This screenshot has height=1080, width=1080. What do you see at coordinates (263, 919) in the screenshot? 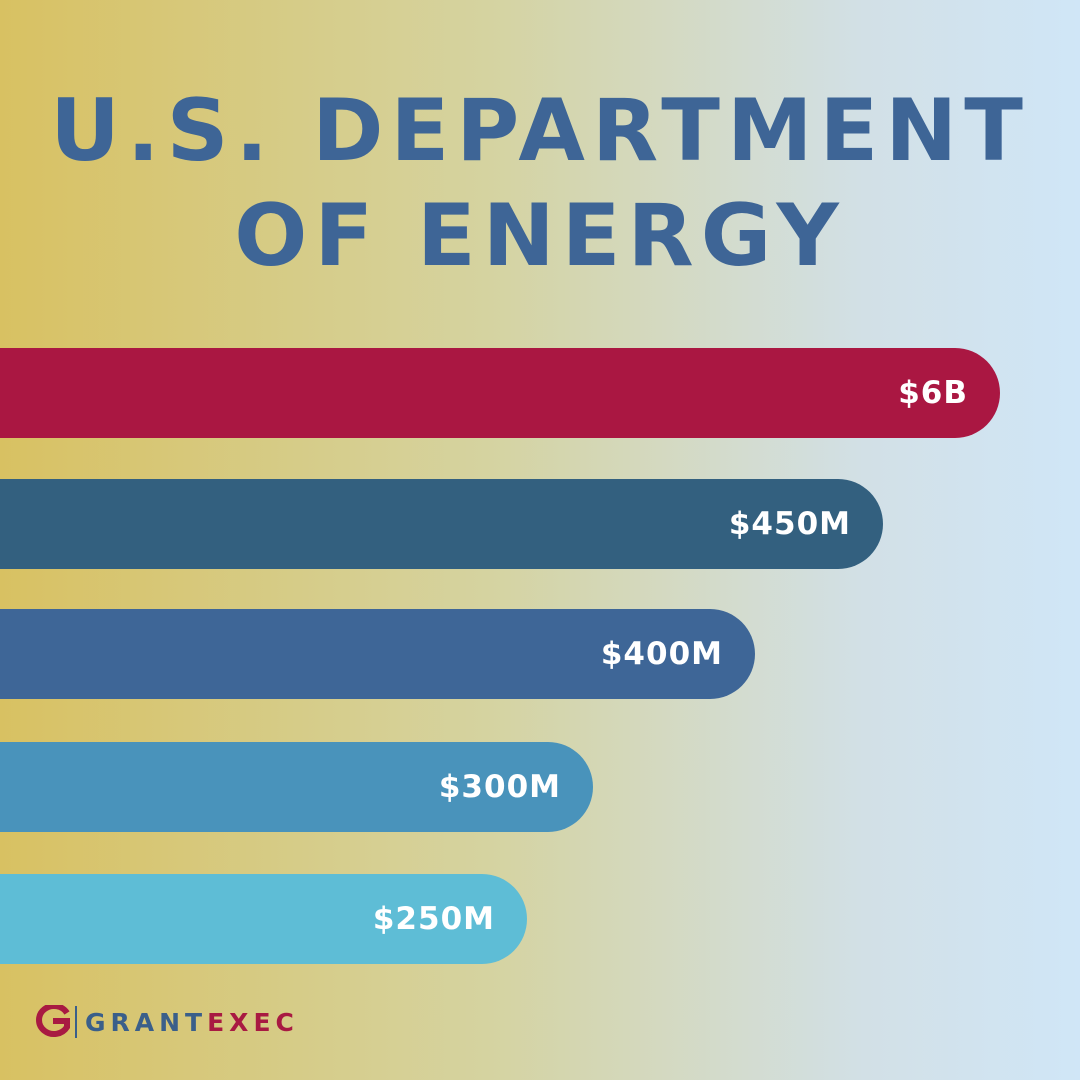
I see `bar-5: $250M` at bounding box center [263, 919].